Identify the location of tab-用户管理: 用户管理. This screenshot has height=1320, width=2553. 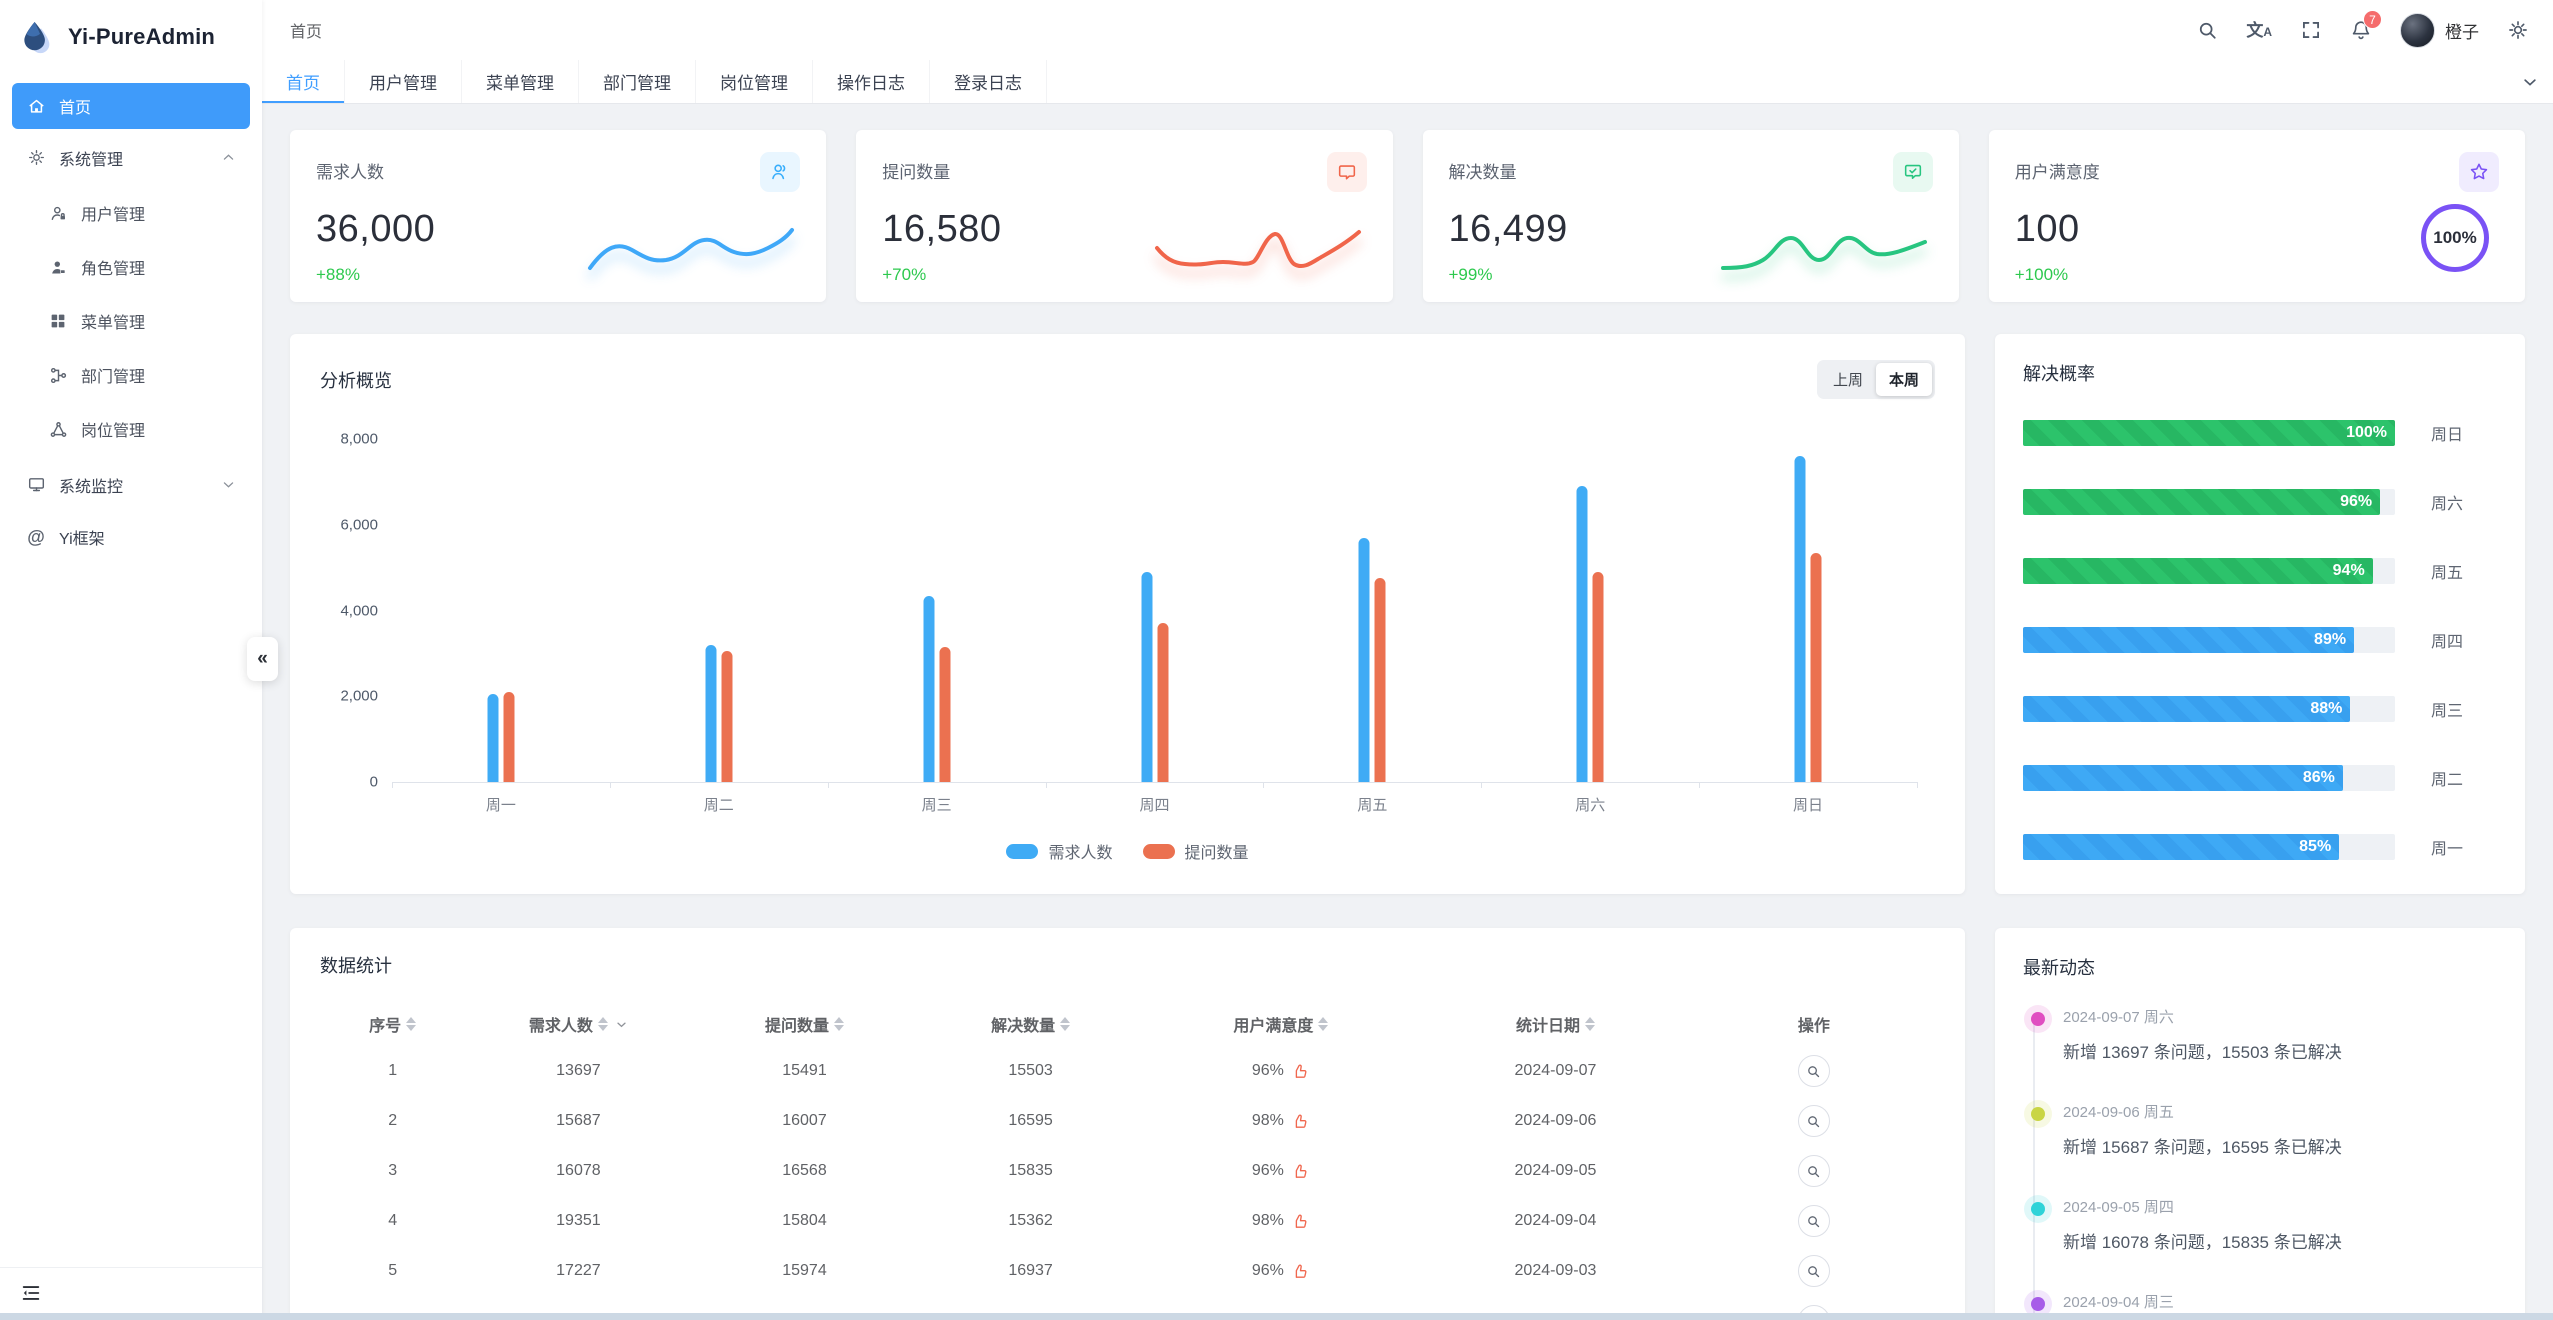
(403, 81).